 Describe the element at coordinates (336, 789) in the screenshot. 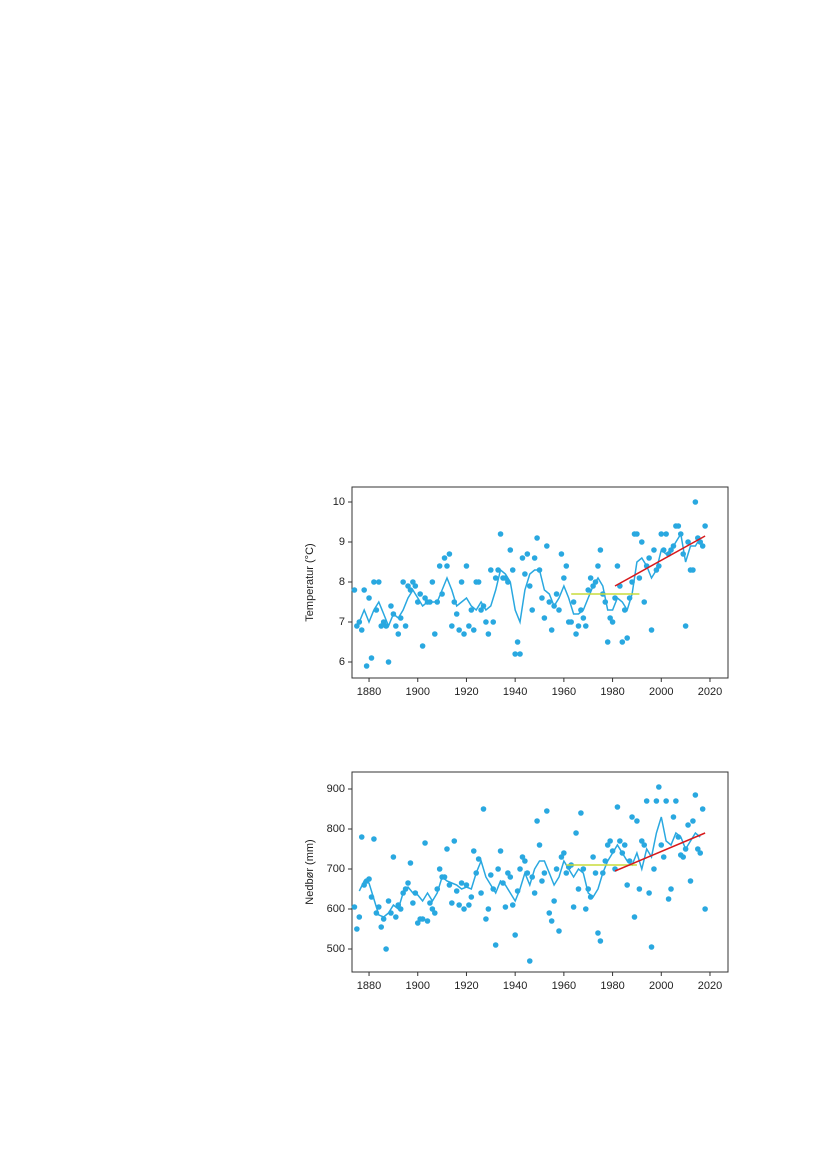

I see `y-tick-label: 900` at that location.